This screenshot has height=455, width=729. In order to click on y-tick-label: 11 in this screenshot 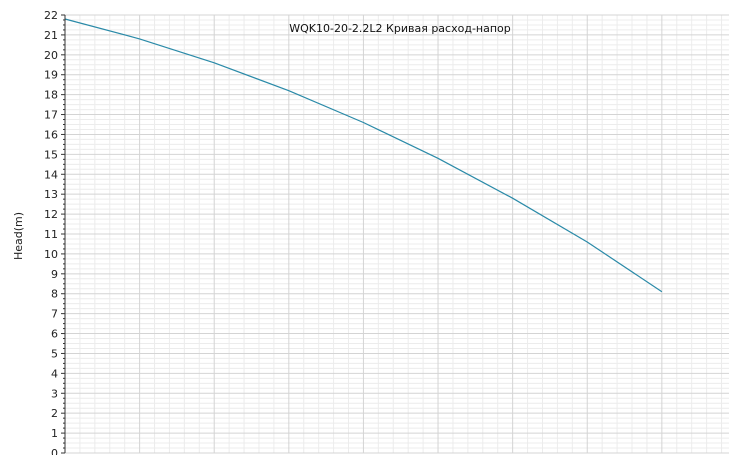, I will do `click(51, 234)`.